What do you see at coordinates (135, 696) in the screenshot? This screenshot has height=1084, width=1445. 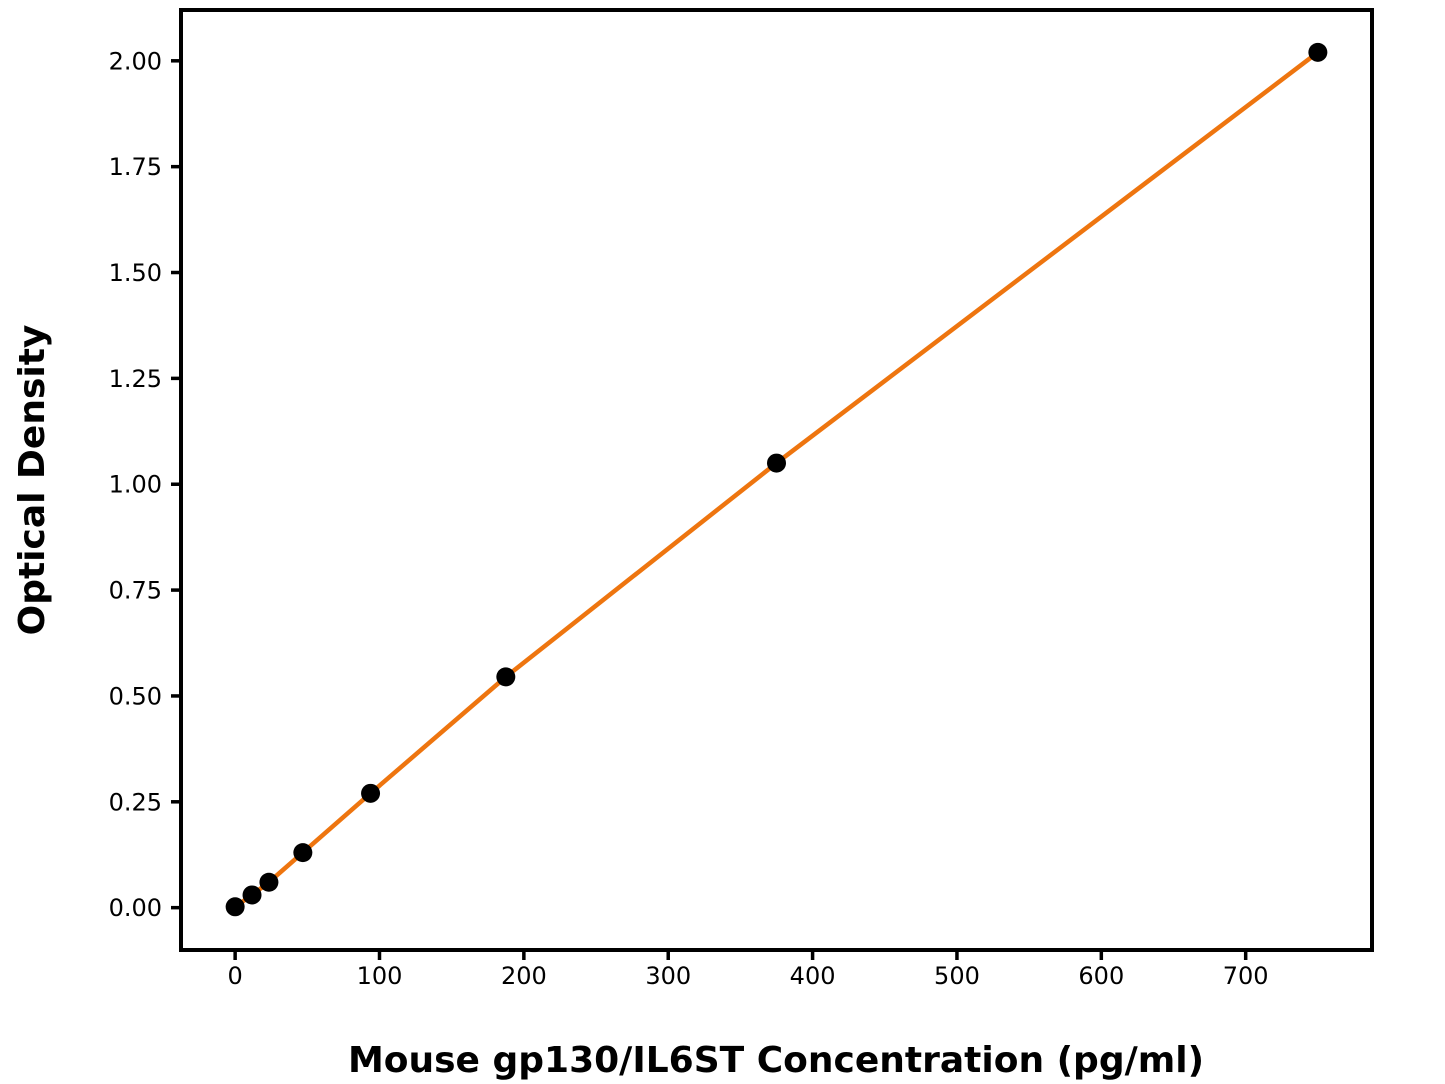 I see `y-tick-label: 0.50` at bounding box center [135, 696].